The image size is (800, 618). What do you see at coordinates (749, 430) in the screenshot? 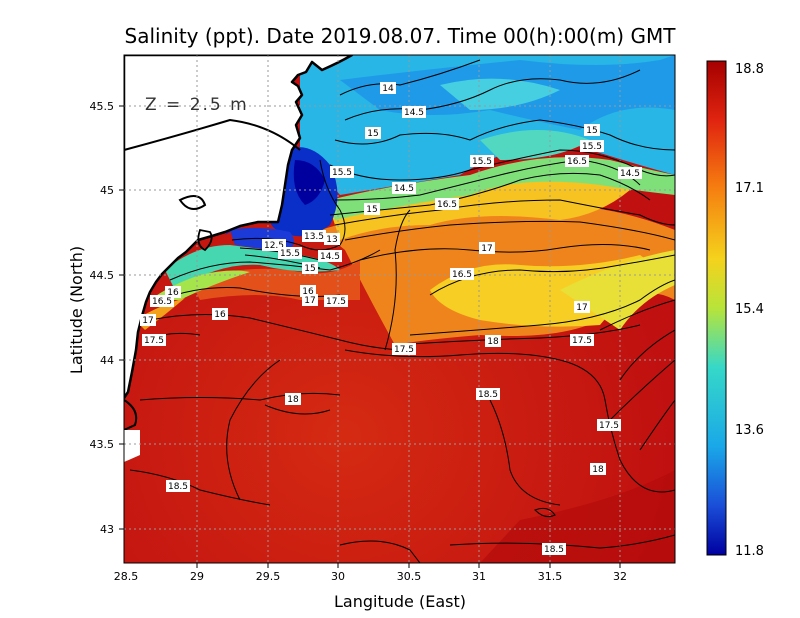
I see `colorbar-tick-label: 13.6` at bounding box center [749, 430].